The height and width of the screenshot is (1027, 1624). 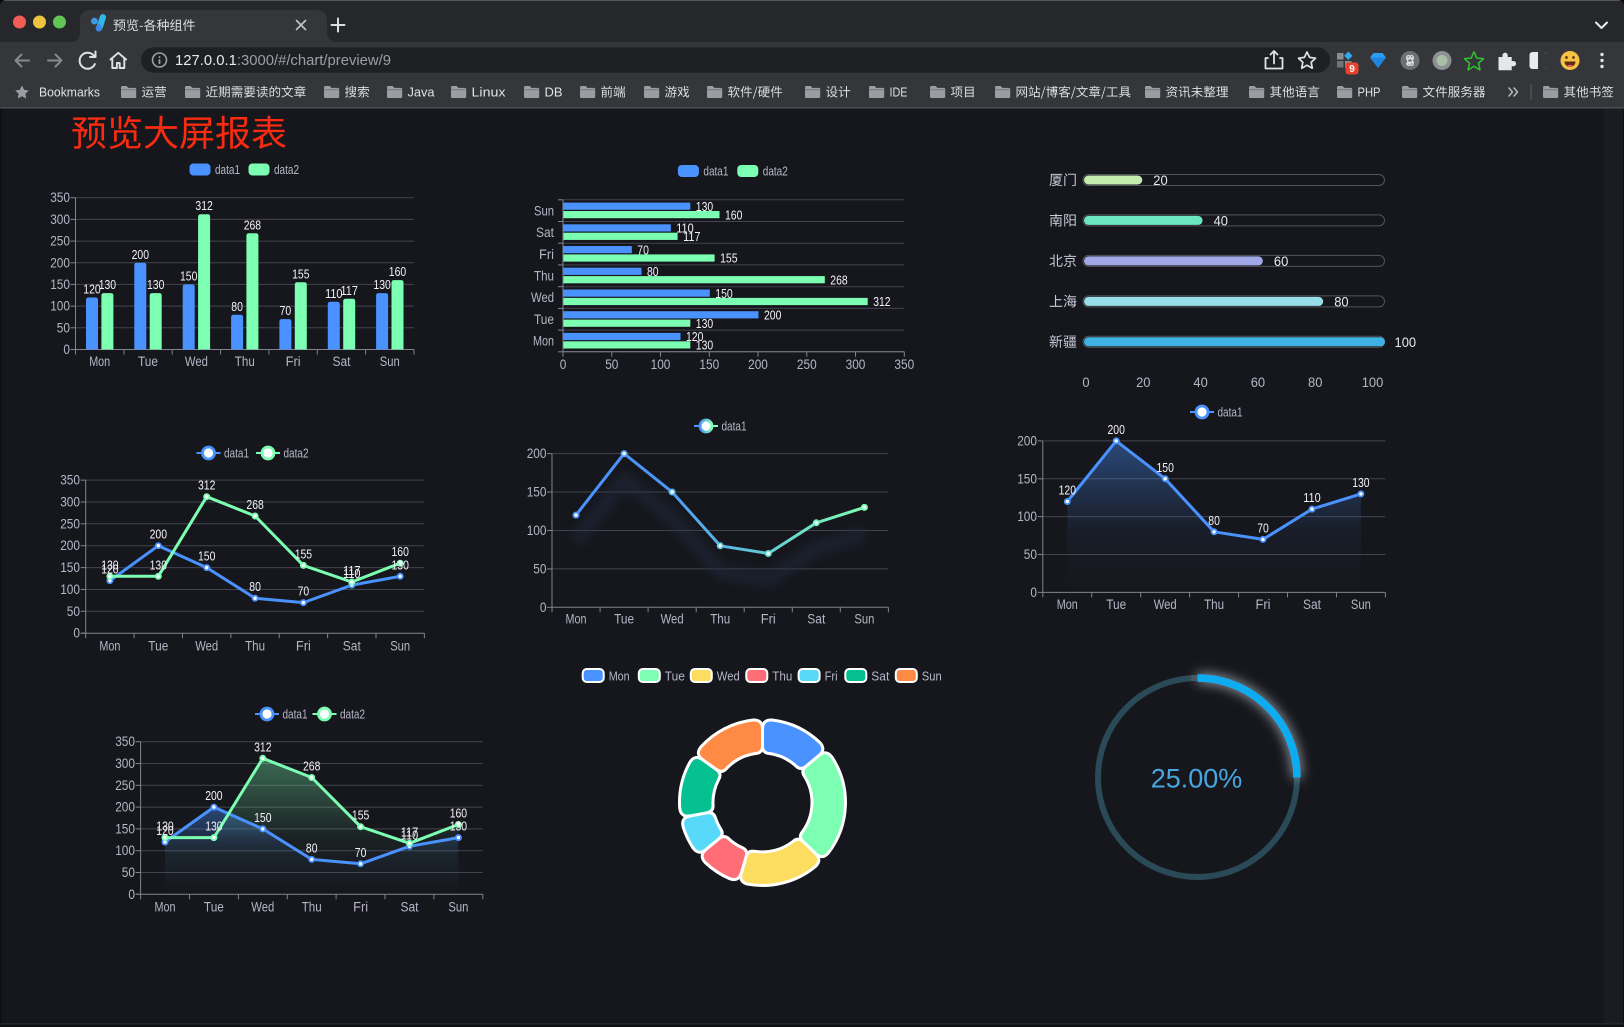 What do you see at coordinates (554, 92) in the screenshot?
I see `svg-text: DB` at bounding box center [554, 92].